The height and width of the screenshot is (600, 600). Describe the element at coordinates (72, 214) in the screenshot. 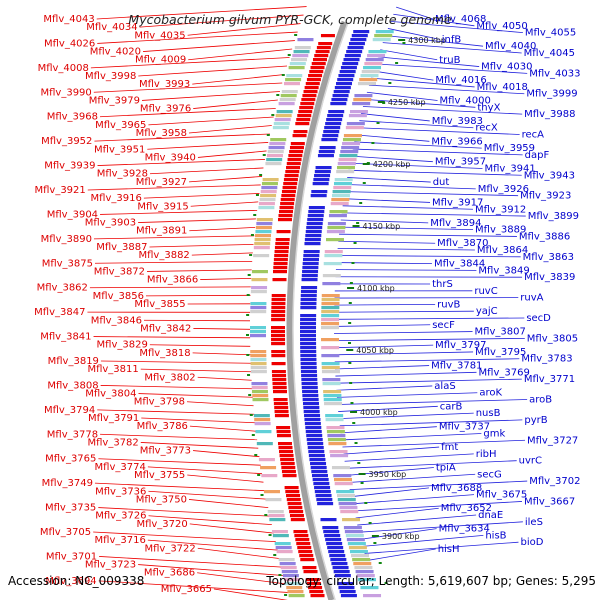

I see `gene-label: Mflv_3904` at that location.